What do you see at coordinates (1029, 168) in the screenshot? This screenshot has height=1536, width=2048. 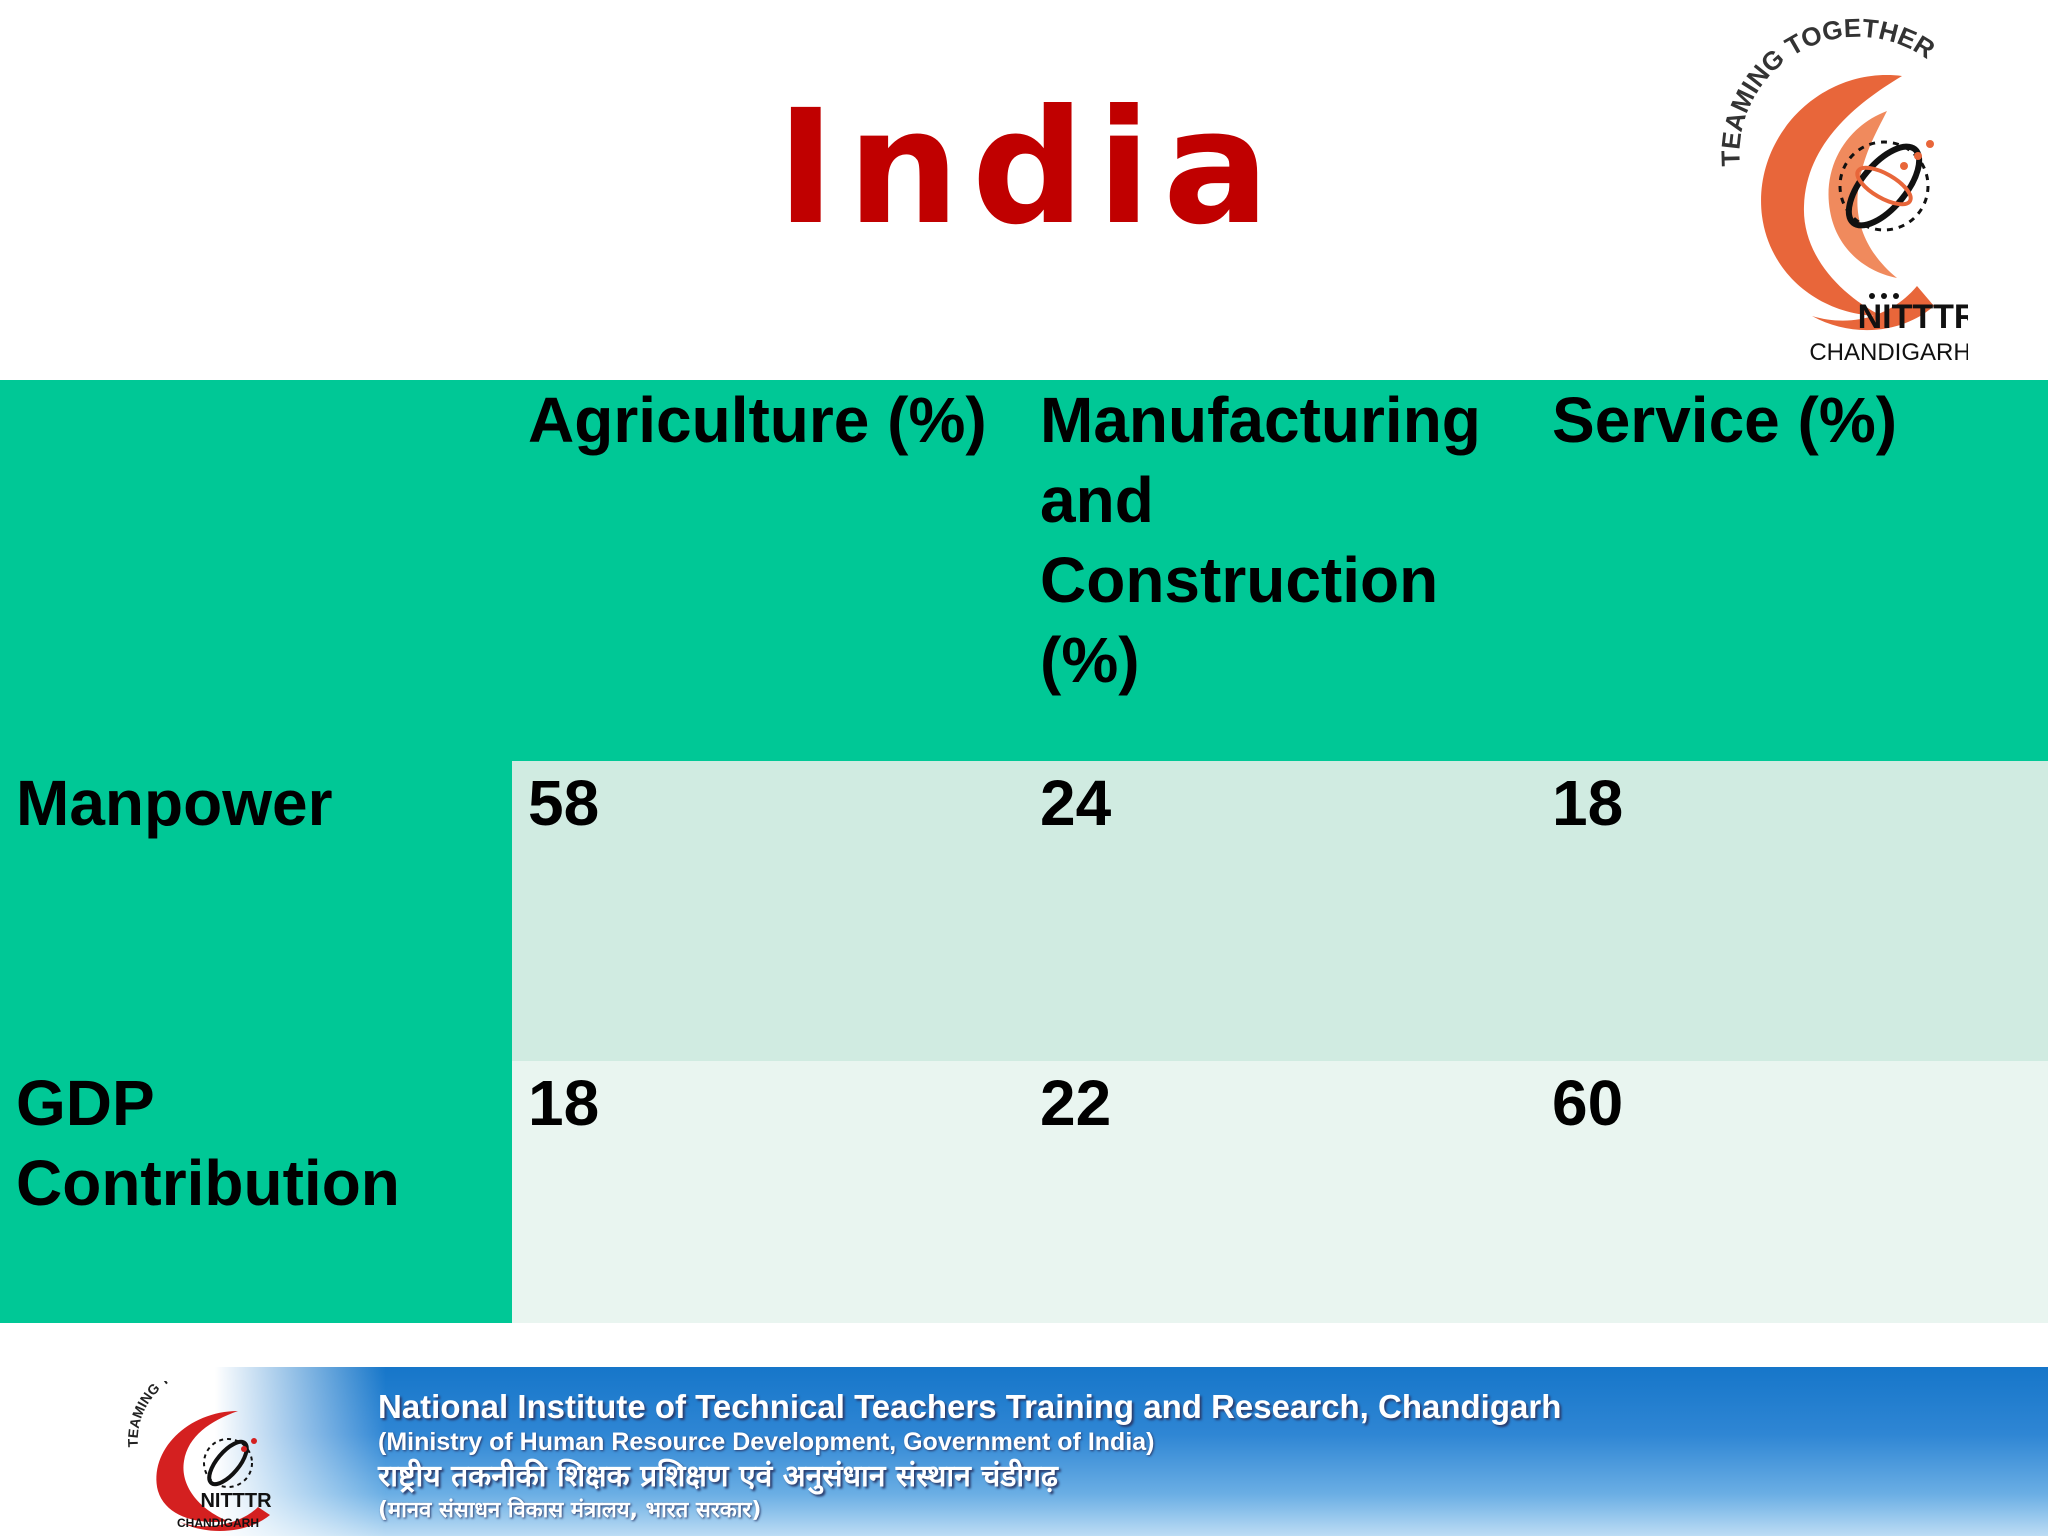 I see `slide-title: India` at bounding box center [1029, 168].